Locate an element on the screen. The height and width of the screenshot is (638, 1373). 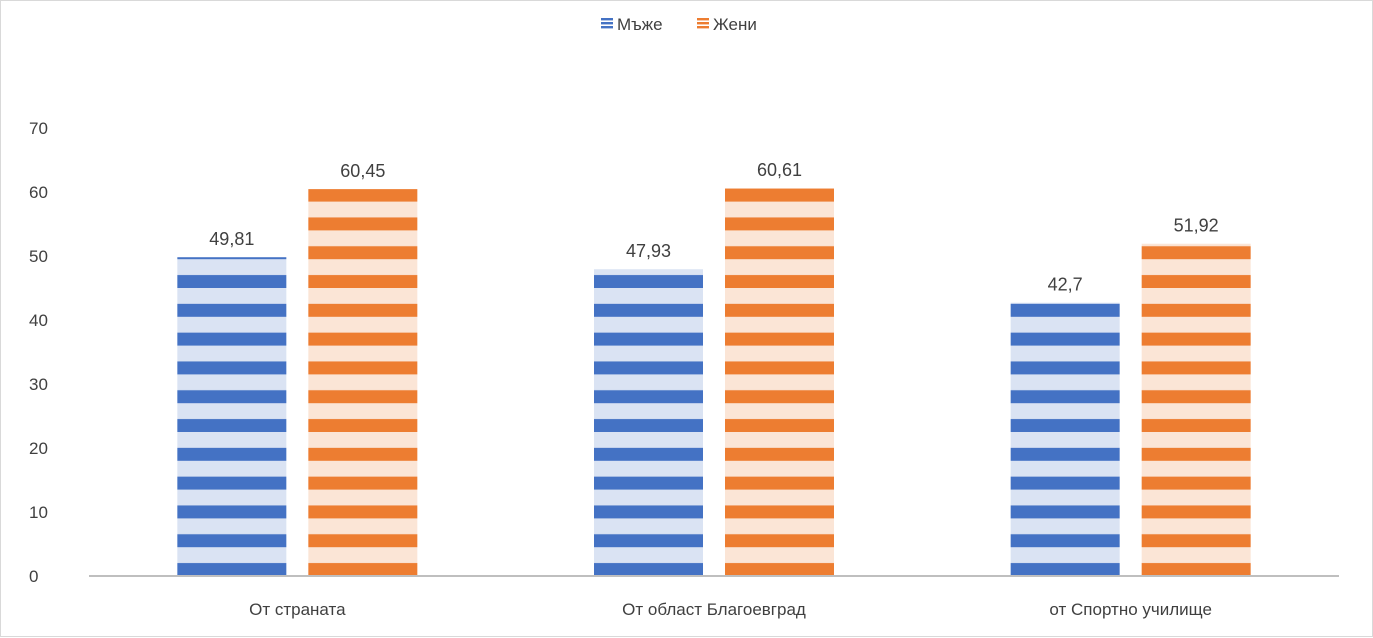
x-category-label: От област Благоевград is located at coordinates (714, 609).